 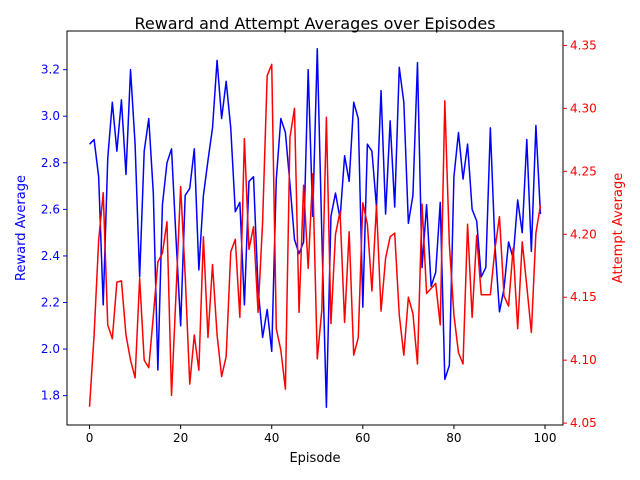 I want to click on y-left-tick-label: 2.4, so click(x=50, y=256).